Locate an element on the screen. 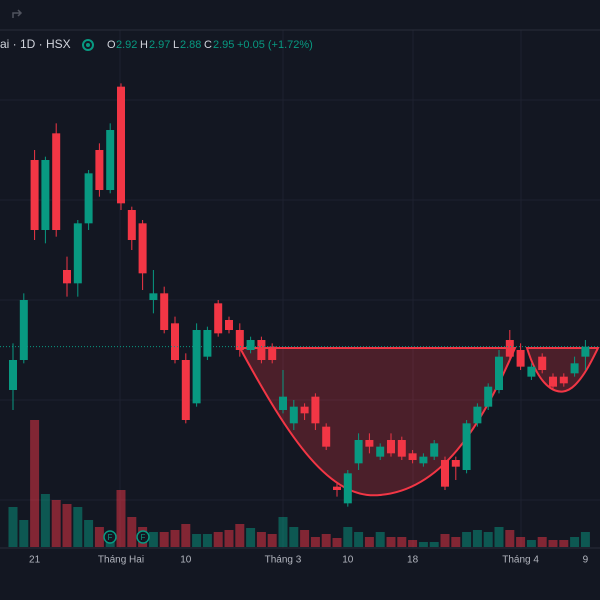 Image resolution: width=600 pixels, height=600 pixels. change: +0.05 (+1.72%) is located at coordinates (275, 45).